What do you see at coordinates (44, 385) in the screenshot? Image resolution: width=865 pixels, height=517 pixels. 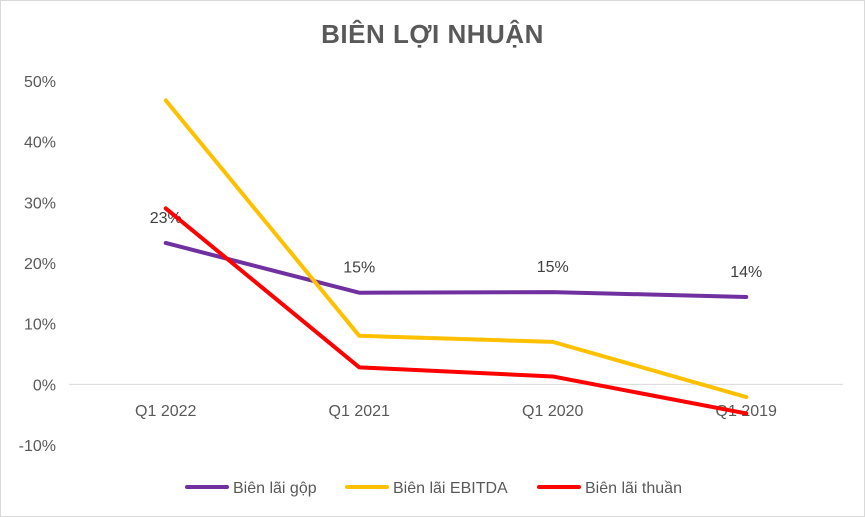 I see `y-tick-label: 0%` at bounding box center [44, 385].